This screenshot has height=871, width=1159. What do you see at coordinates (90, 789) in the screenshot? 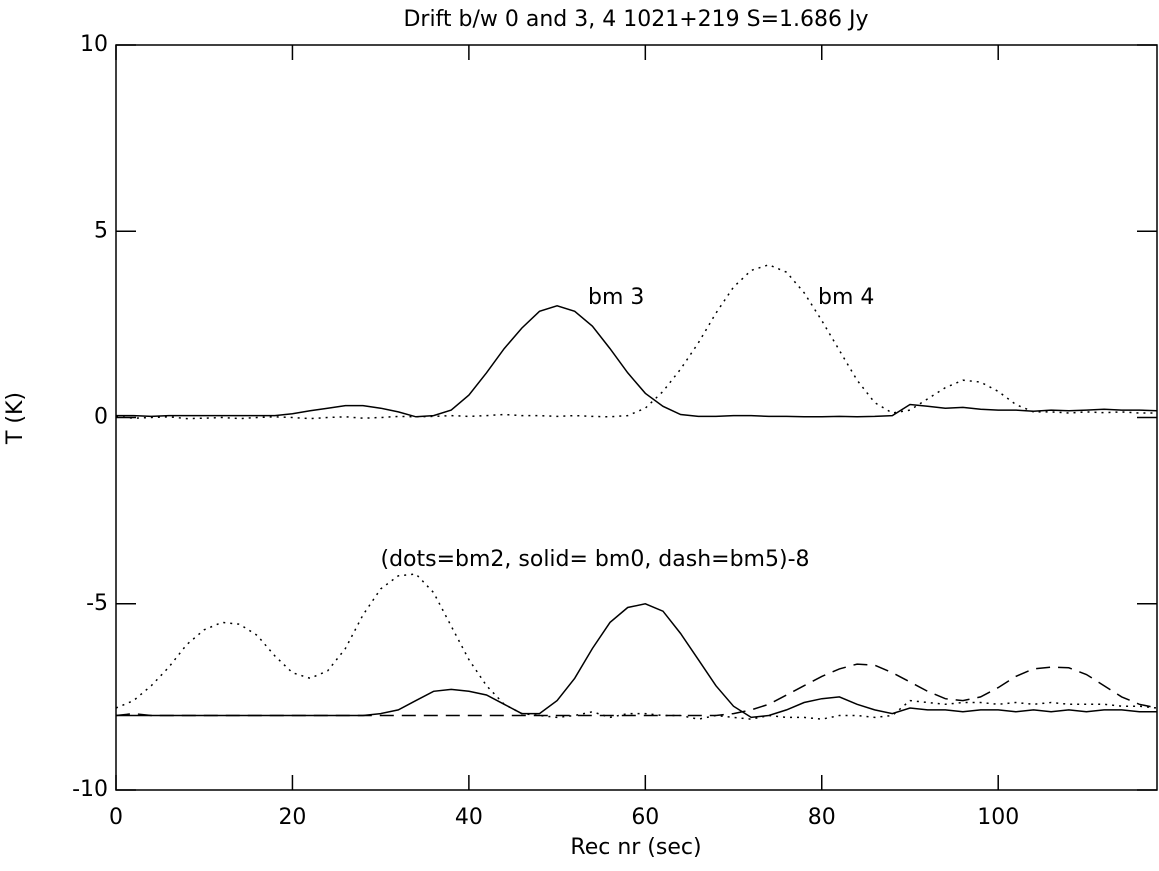
I see `y-tick-label: -10` at bounding box center [90, 789].